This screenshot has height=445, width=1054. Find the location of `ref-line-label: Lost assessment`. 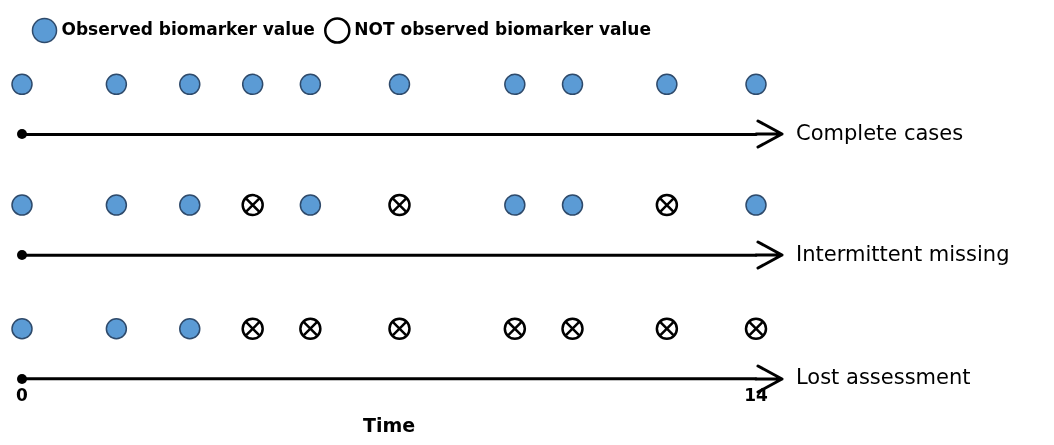

ref-line-label: Lost assessment is located at coordinates (883, 377).